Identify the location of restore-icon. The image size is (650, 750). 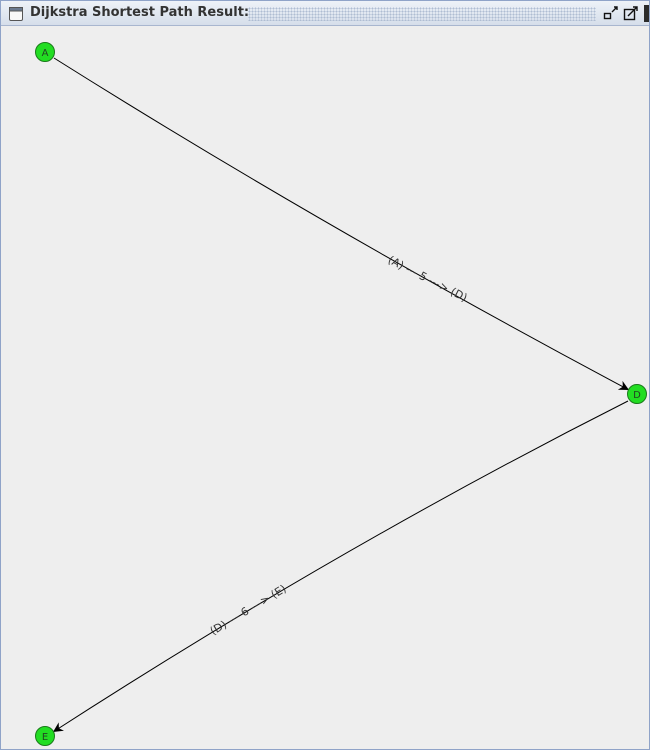
(611, 13).